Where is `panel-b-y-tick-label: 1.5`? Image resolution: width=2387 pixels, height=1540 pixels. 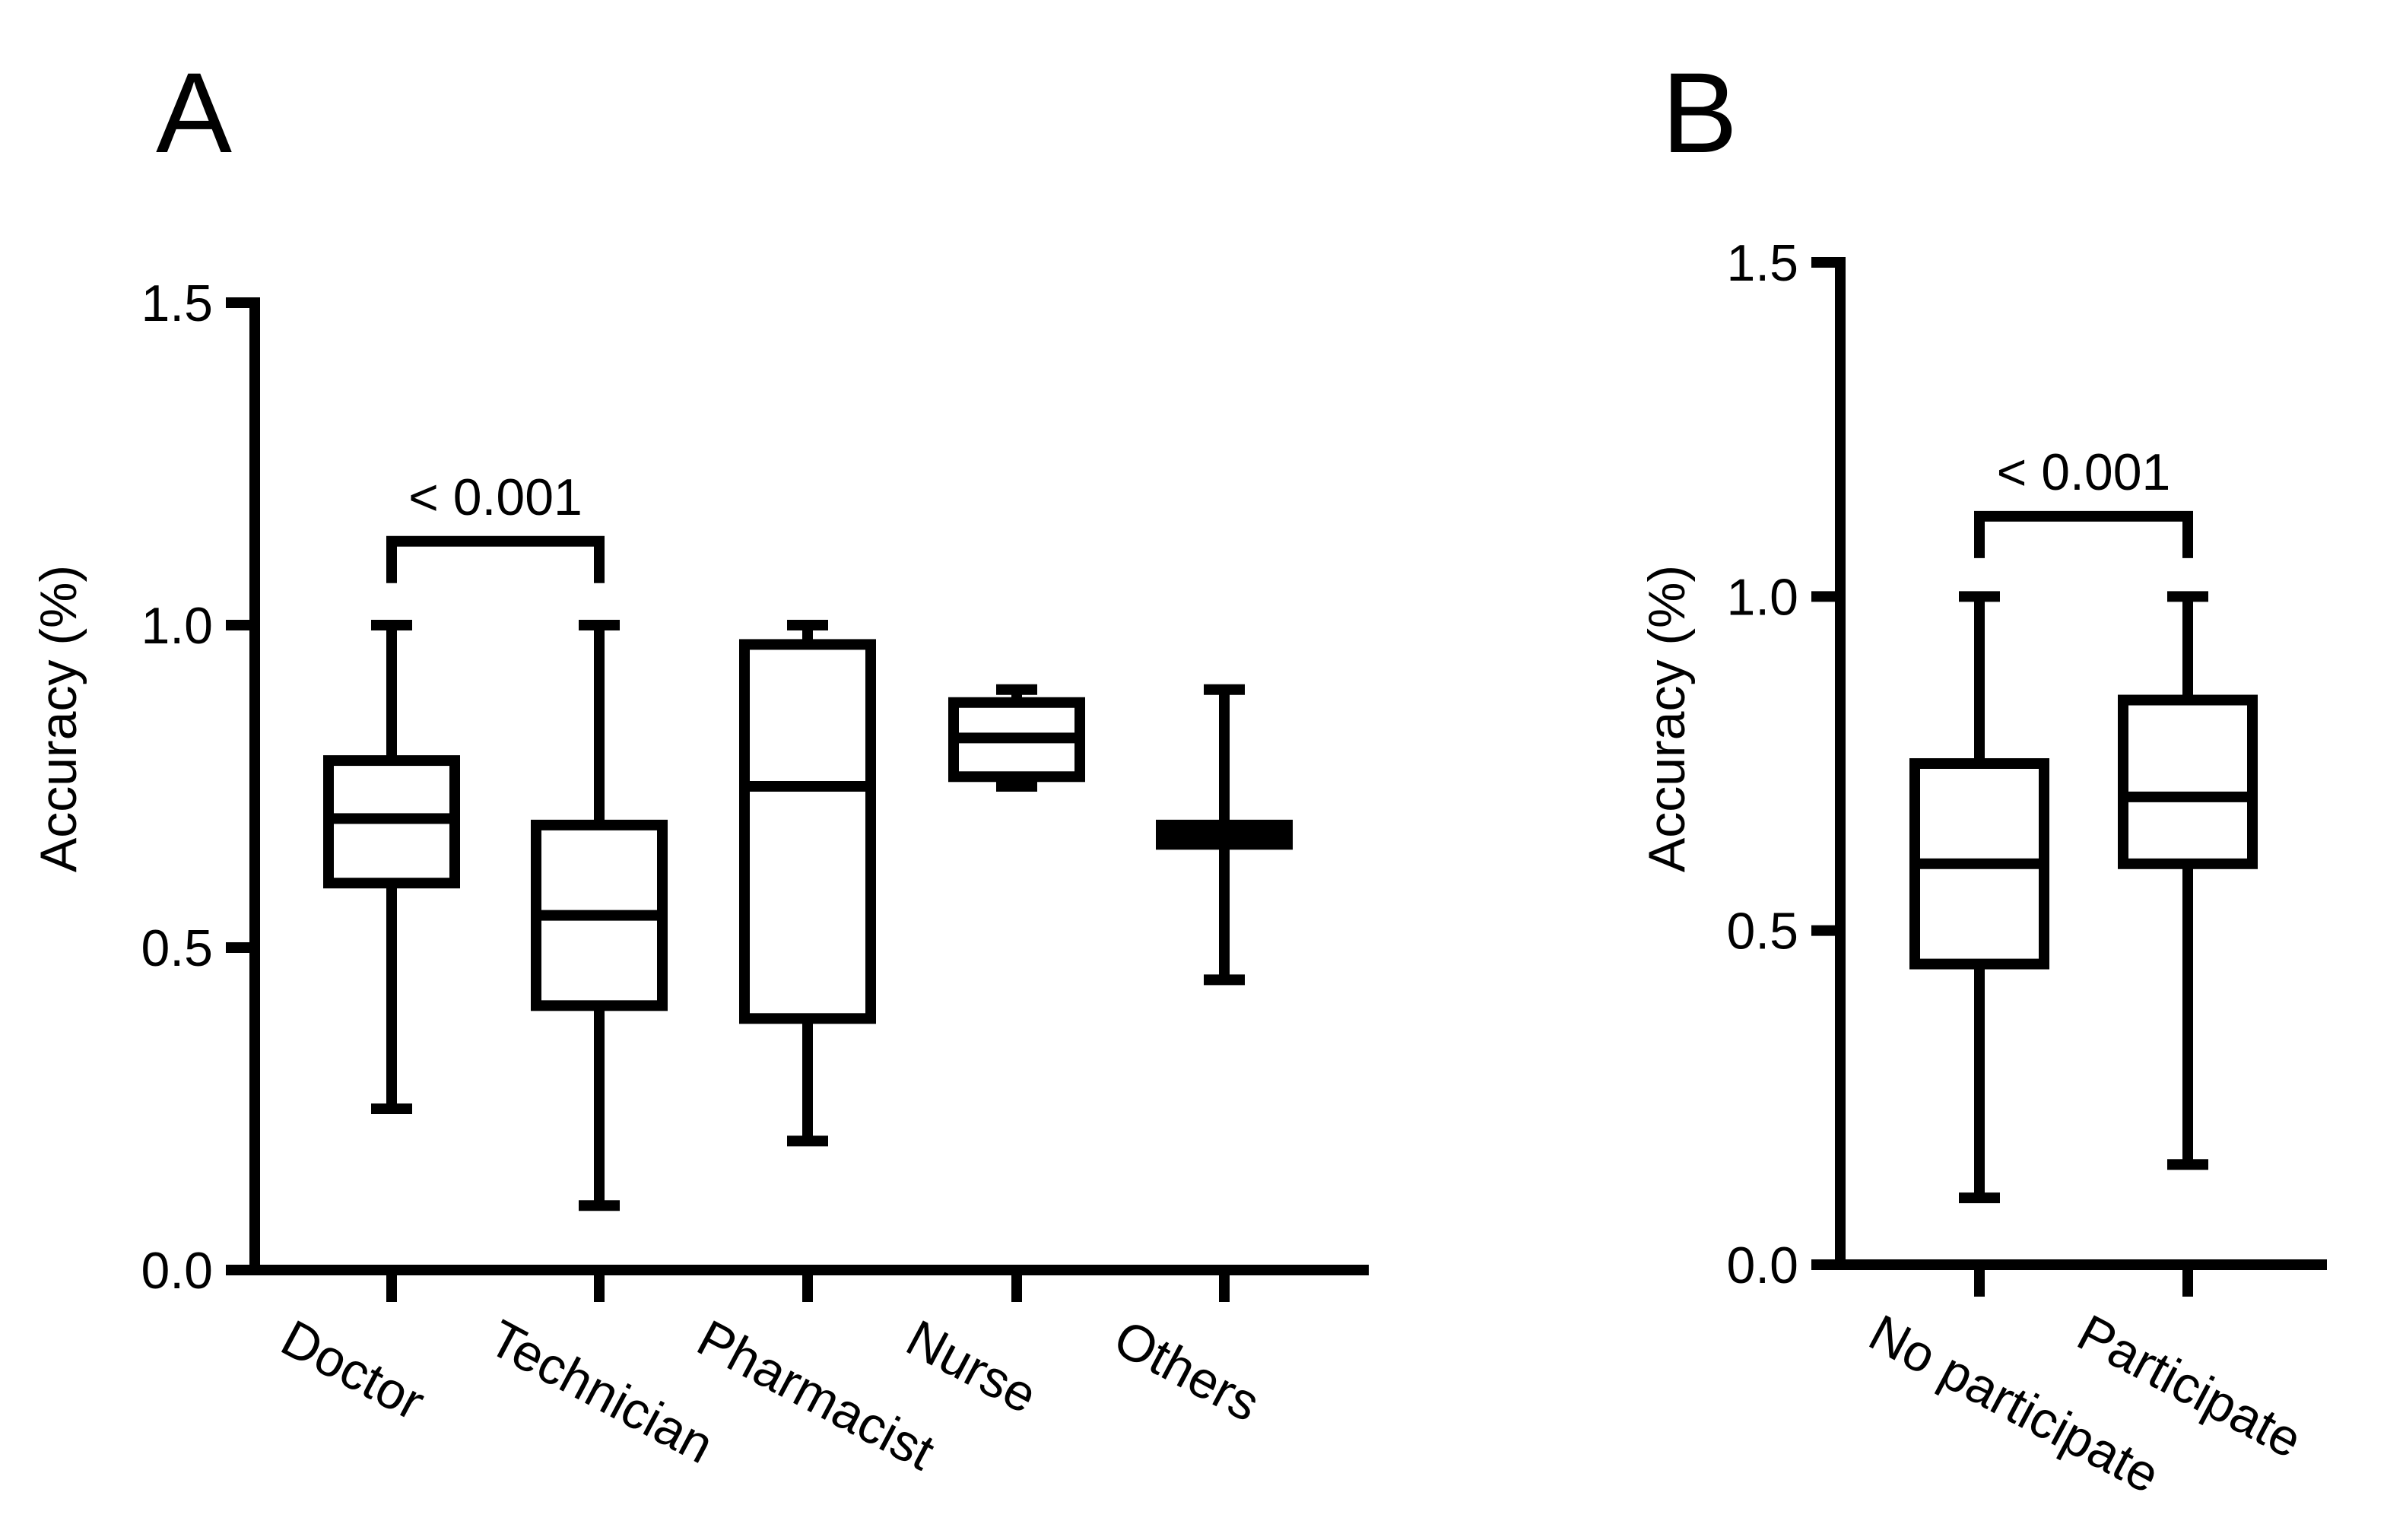 panel-b-y-tick-label: 1.5 is located at coordinates (1762, 263).